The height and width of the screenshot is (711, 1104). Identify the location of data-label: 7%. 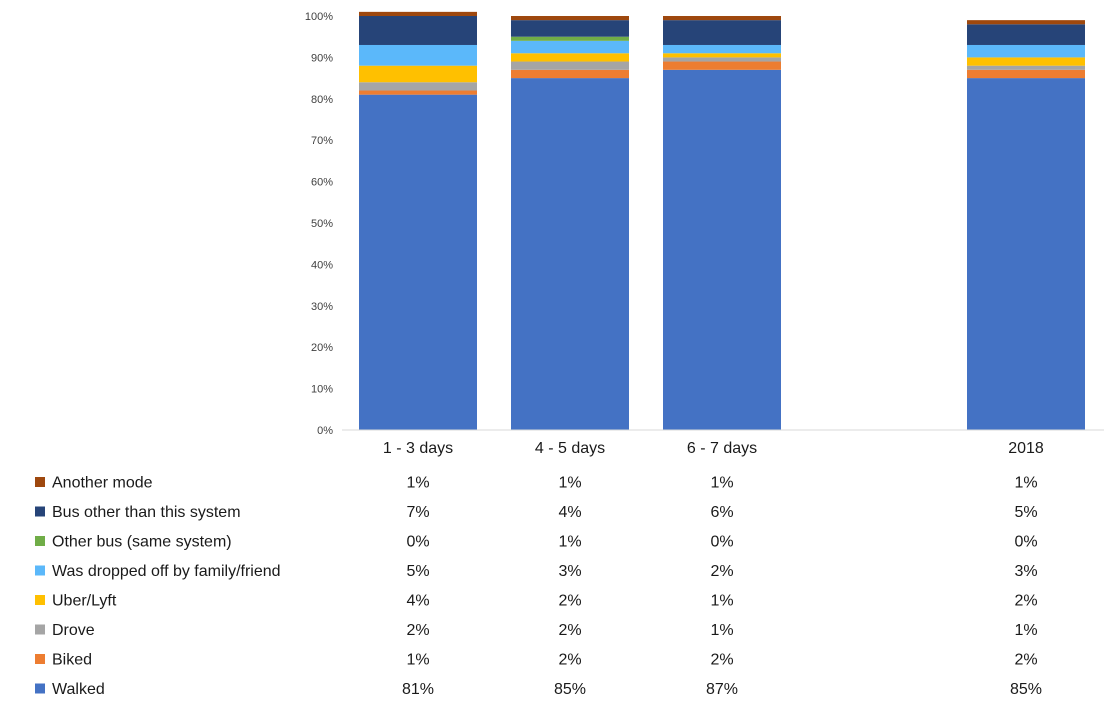
(417, 512).